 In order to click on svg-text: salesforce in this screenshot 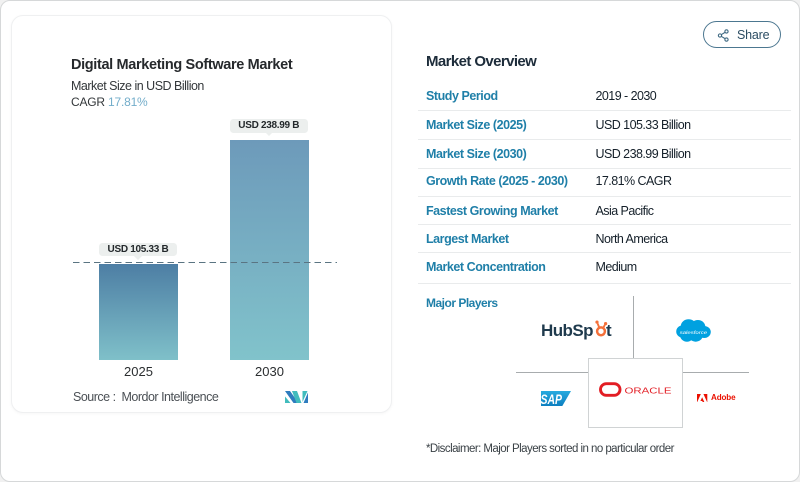, I will do `click(692, 333)`.